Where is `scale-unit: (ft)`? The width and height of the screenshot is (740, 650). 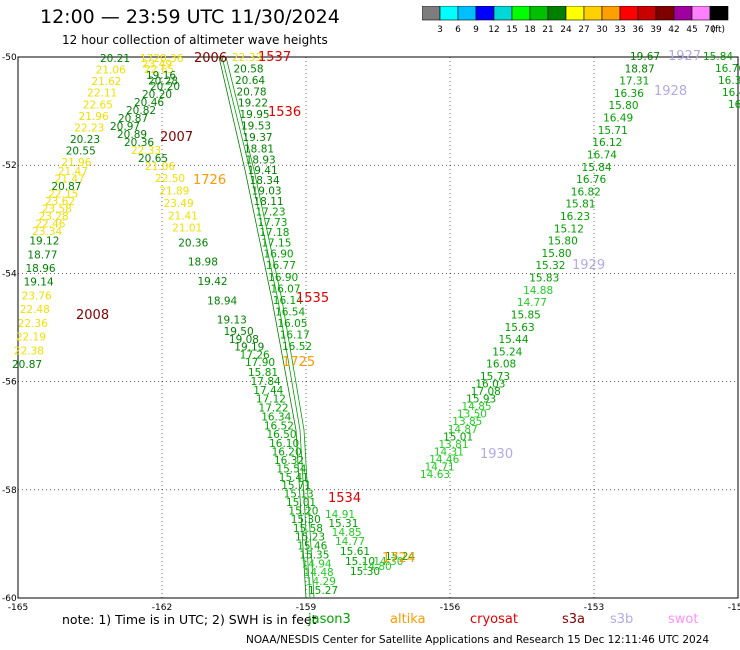 scale-unit: (ft) is located at coordinates (718, 30).